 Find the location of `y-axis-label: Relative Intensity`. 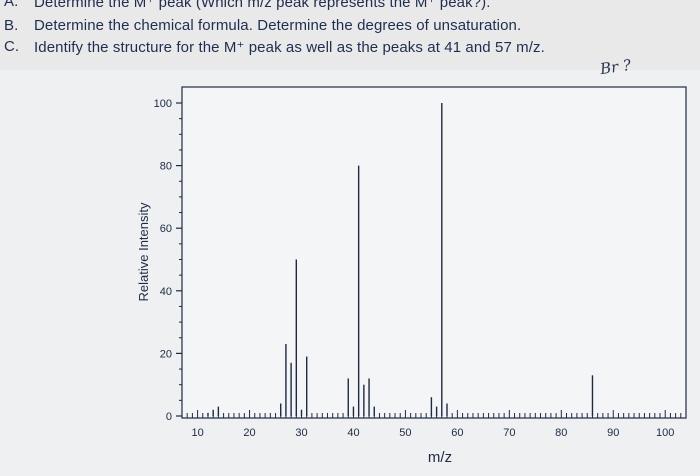

y-axis-label: Relative Intensity is located at coordinates (143, 251).